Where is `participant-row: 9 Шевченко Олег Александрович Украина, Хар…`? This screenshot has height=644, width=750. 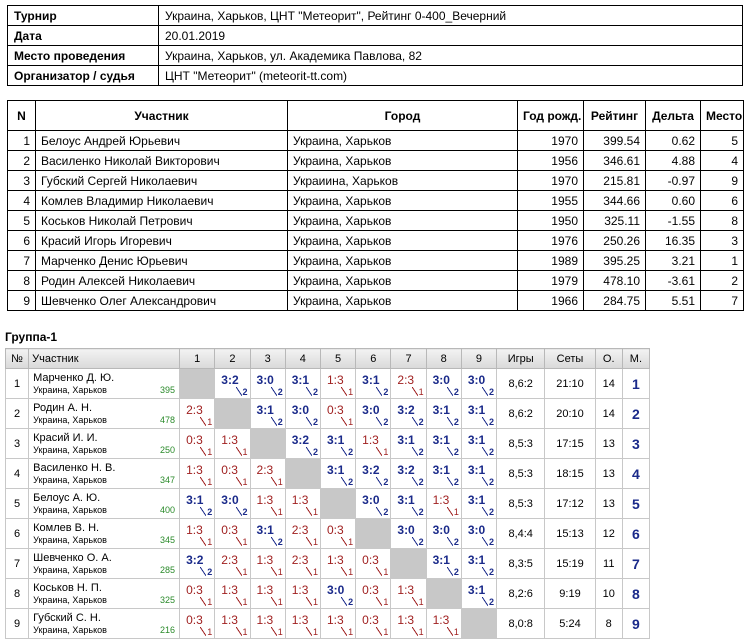
participant-row: 9 Шевченко Олег Александрович Украина, Хар… is located at coordinates (375, 300).